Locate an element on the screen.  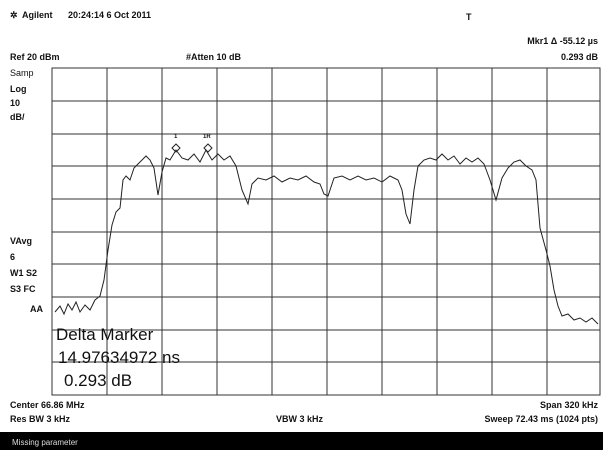
brand: Agilent is located at coordinates (37, 15).